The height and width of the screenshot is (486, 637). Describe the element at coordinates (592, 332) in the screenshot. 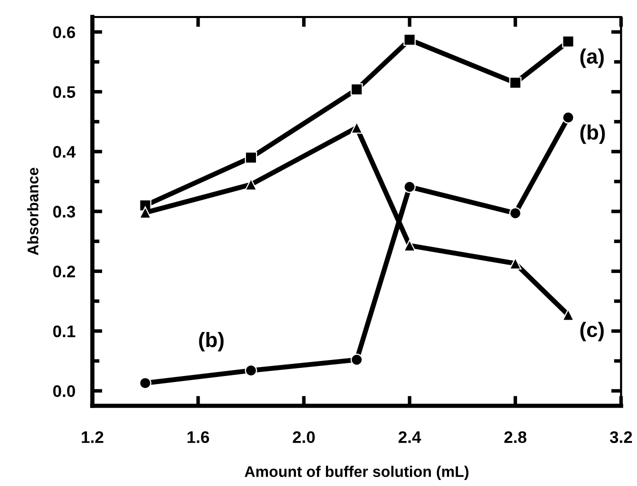

I see `legend-label: (c)` at that location.